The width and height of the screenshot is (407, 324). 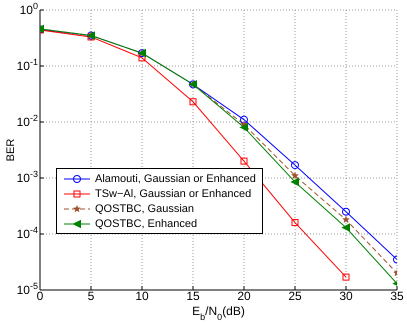 I want to click on legend-label: TSw−Al, Gaussian or Enhanced, so click(x=173, y=194).